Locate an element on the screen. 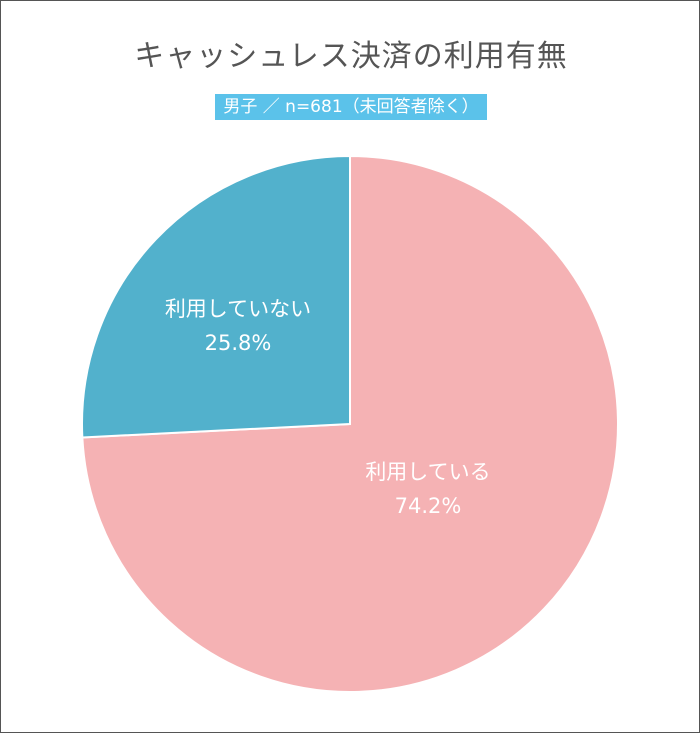 This screenshot has height=733, width=700. slice-value-not-using: 25.8% is located at coordinates (238, 343).